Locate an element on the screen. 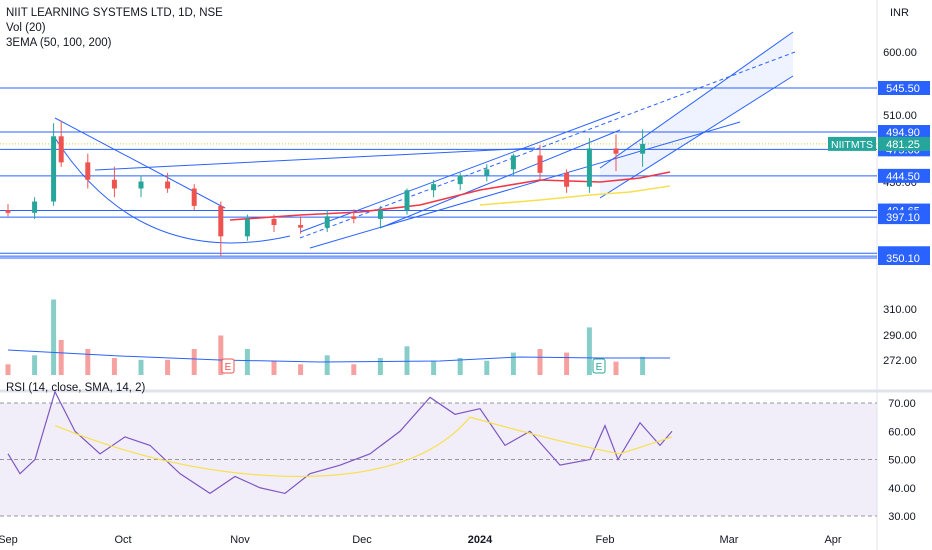  level-label: 545.50 is located at coordinates (904, 88).